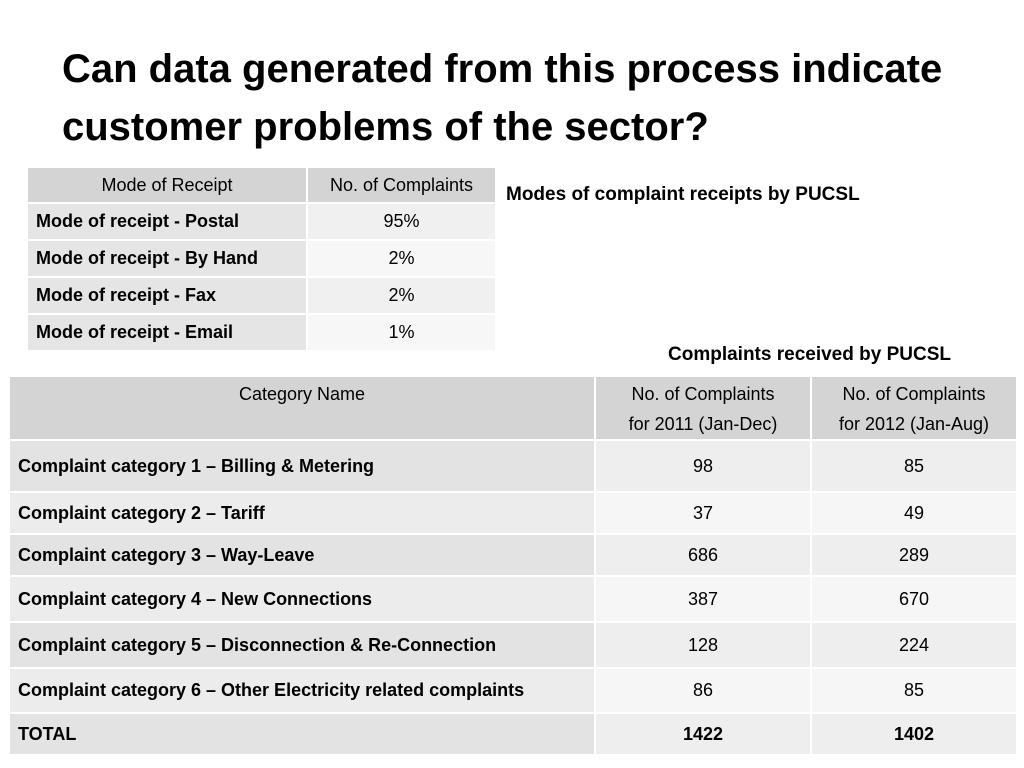 The image size is (1024, 768). Describe the element at coordinates (703, 555) in the screenshot. I see `count-2011: 686` at that location.